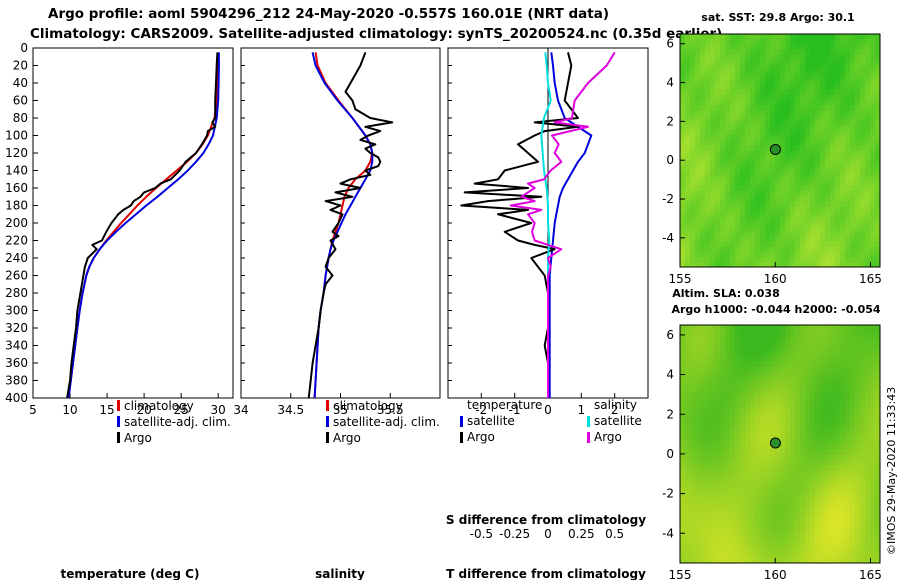 This screenshot has height=580, width=900. What do you see at coordinates (130, 573) in the screenshot?
I see `temperature-xlabel: temperature (deg C)` at bounding box center [130, 573].